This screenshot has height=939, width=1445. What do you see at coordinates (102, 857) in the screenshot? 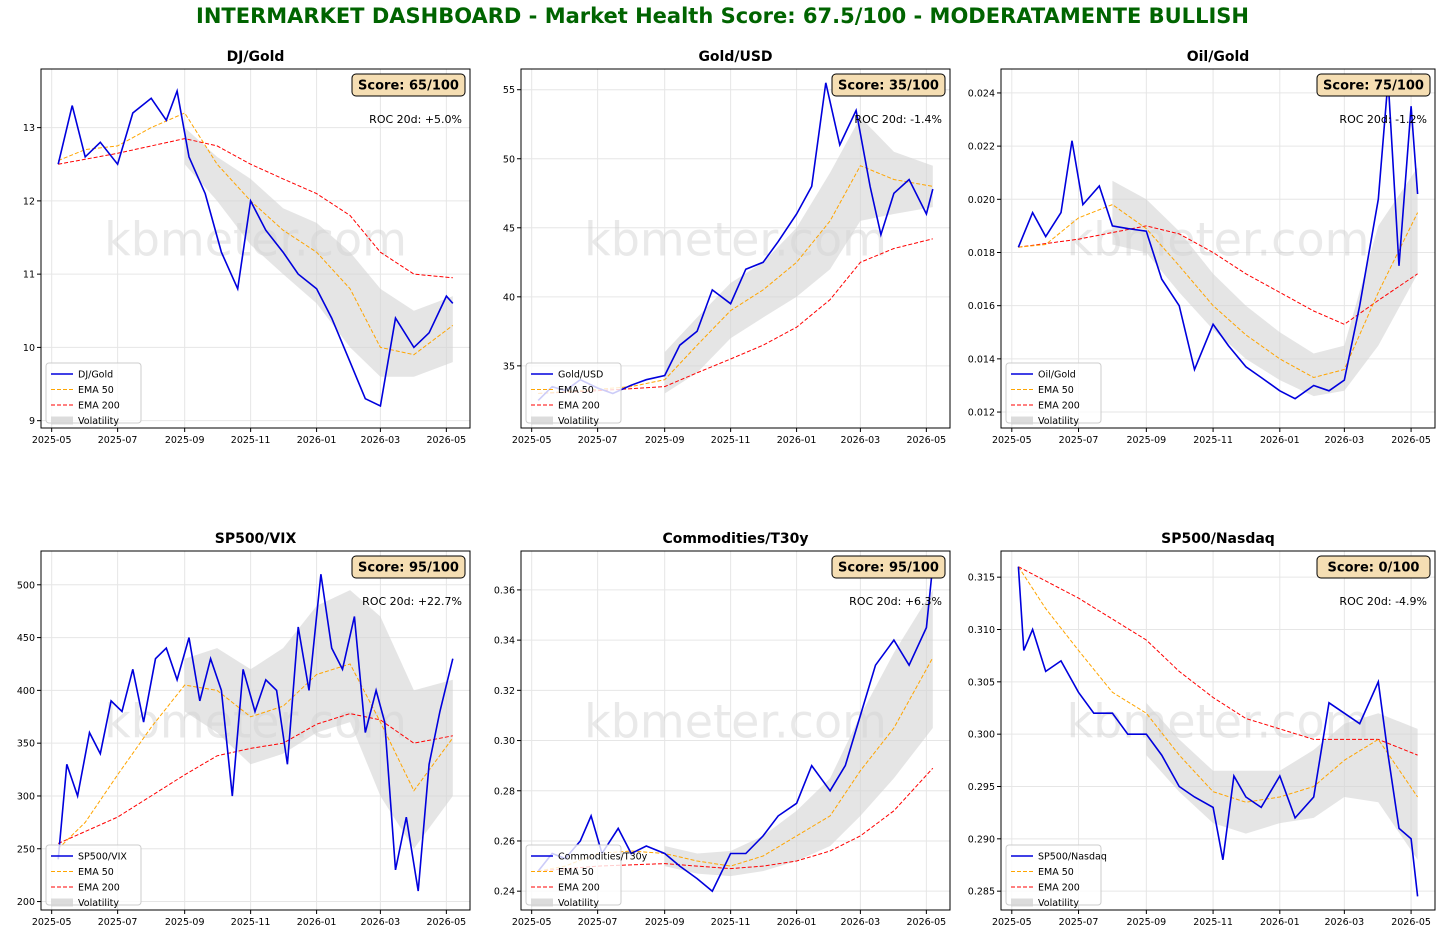
I see `legend-label: SP500/VIX` at bounding box center [102, 857].